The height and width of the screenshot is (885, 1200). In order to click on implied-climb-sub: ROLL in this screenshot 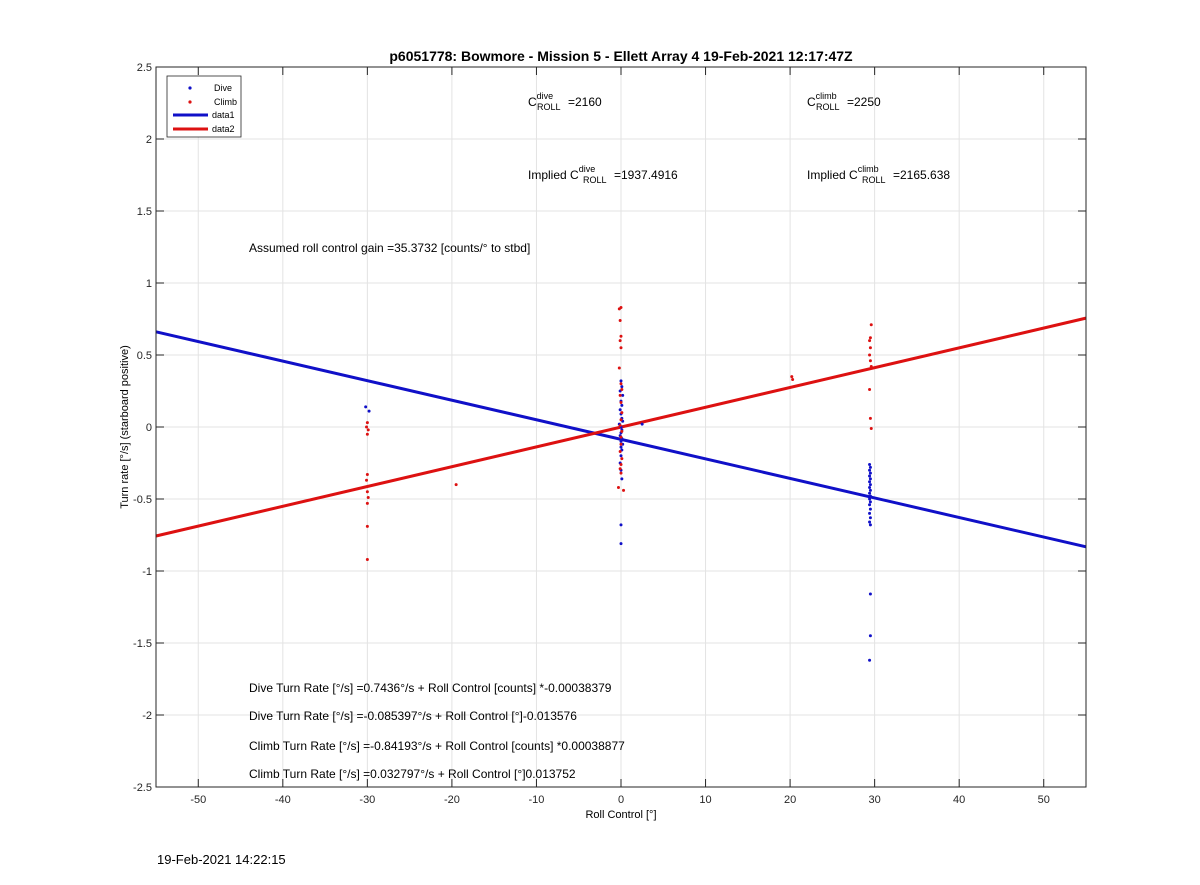, I will do `click(874, 180)`.